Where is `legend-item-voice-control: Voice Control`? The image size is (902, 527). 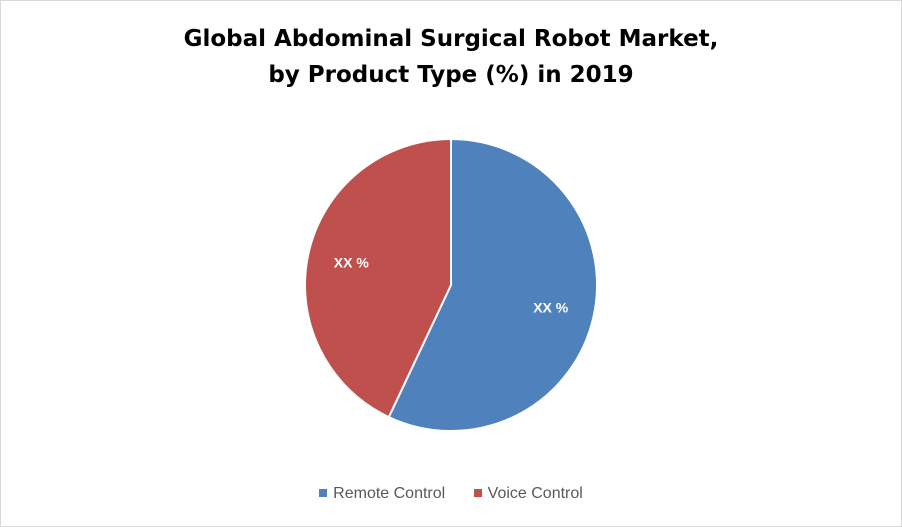 legend-item-voice-control: Voice Control is located at coordinates (528, 494).